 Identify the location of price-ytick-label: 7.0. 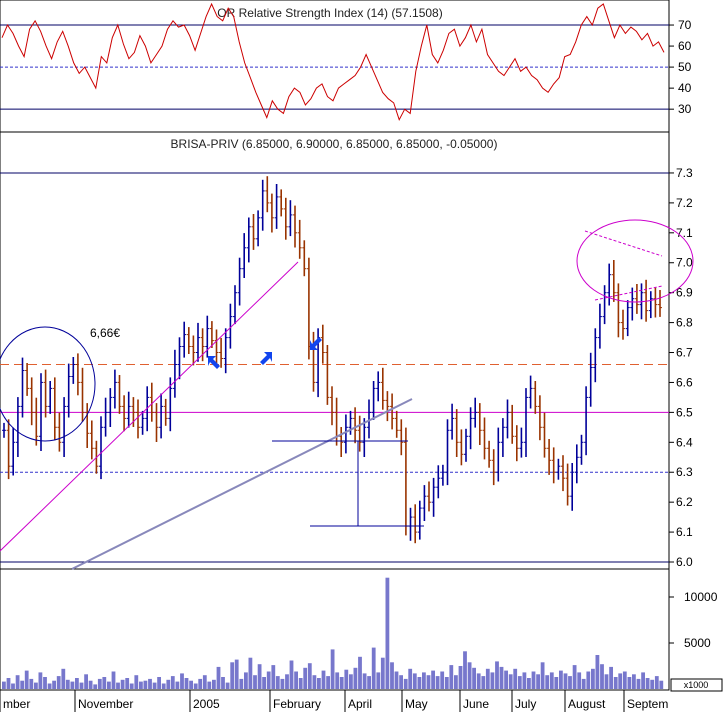
(684, 263).